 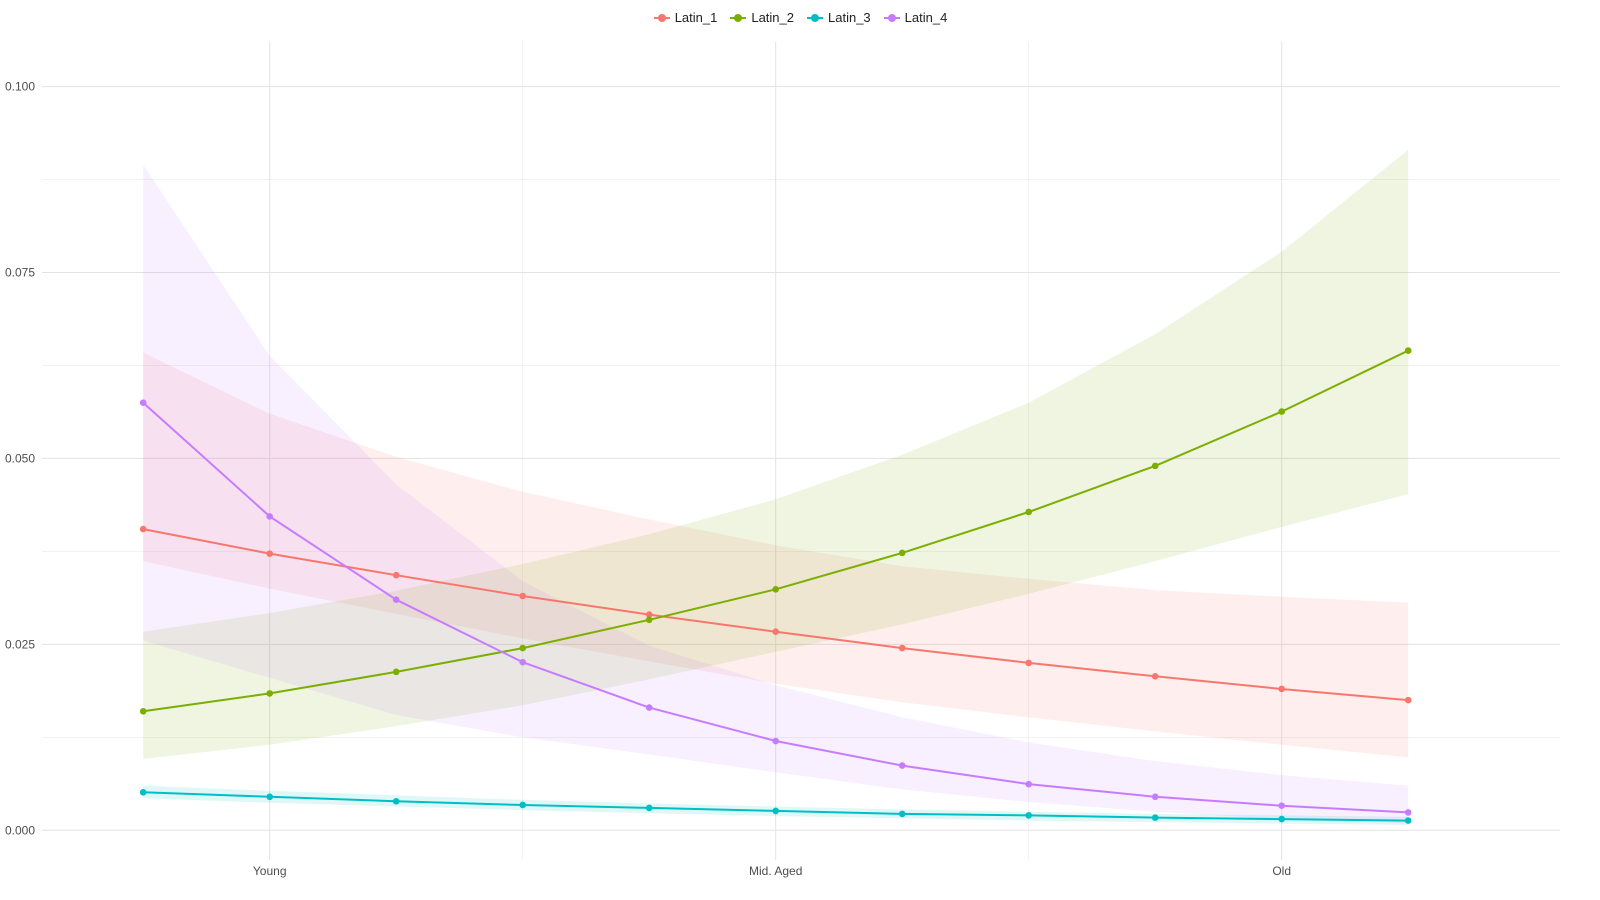 What do you see at coordinates (20, 644) in the screenshot?
I see `y-tick-label: 0.025` at bounding box center [20, 644].